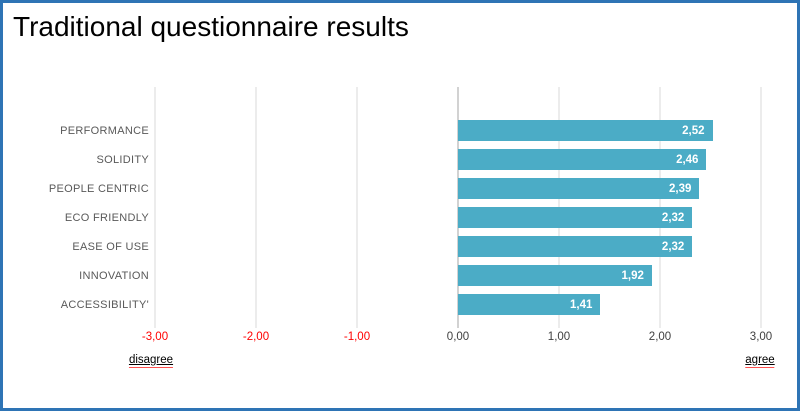 This screenshot has height=411, width=800. Describe the element at coordinates (104, 304) in the screenshot. I see `category-label: ACCESSIBILITY'` at that location.